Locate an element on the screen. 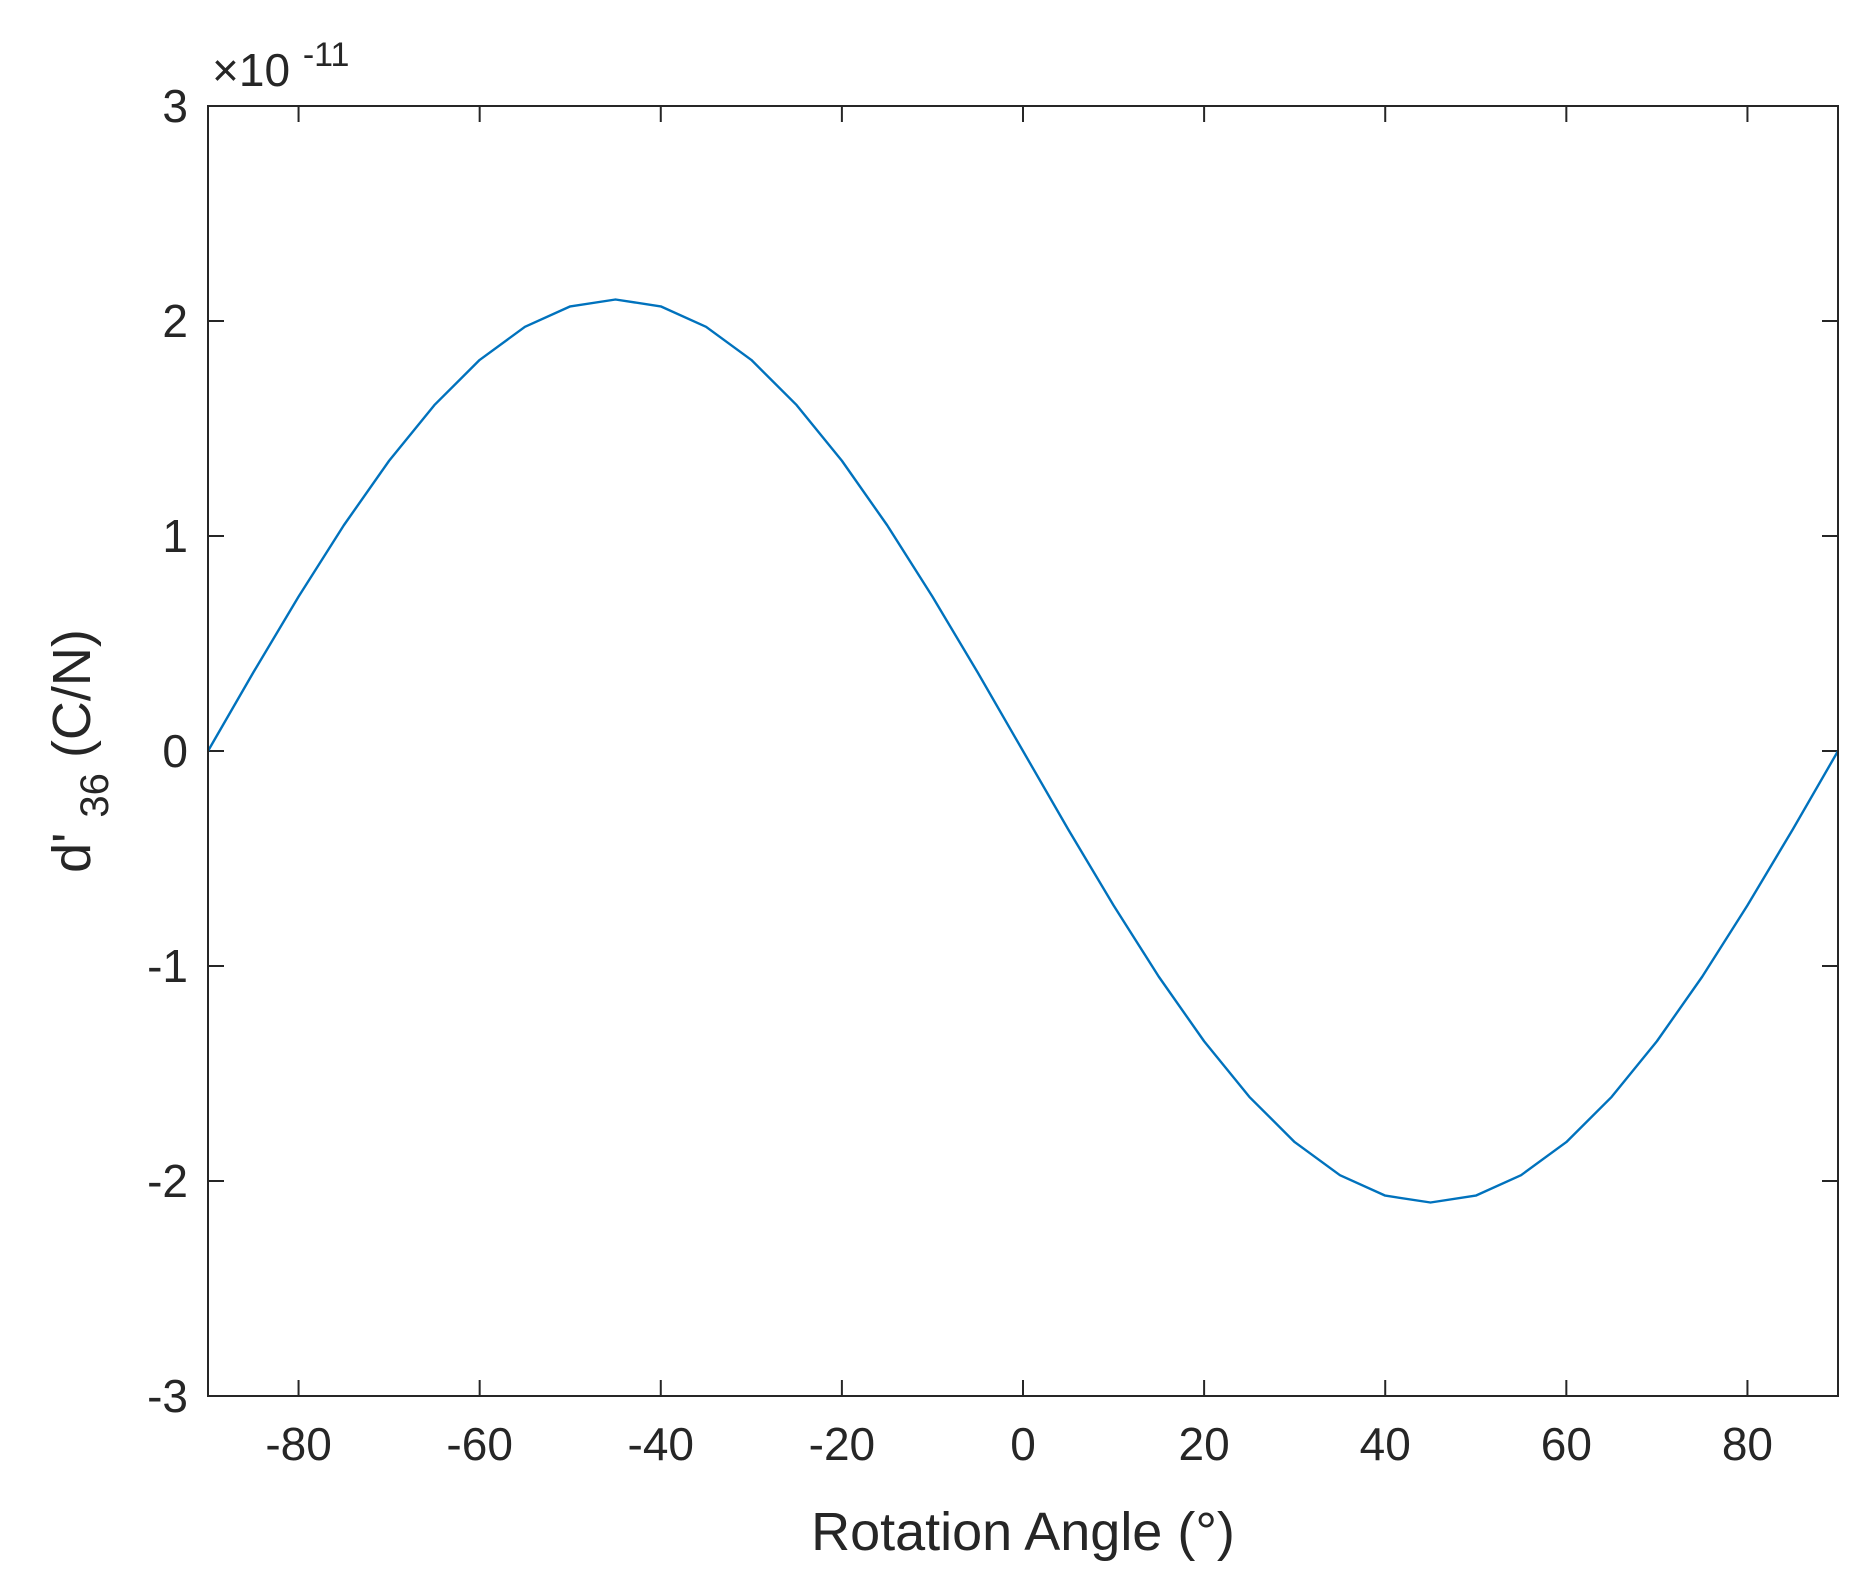  y-axis-label-main: d' is located at coordinates (72, 853).